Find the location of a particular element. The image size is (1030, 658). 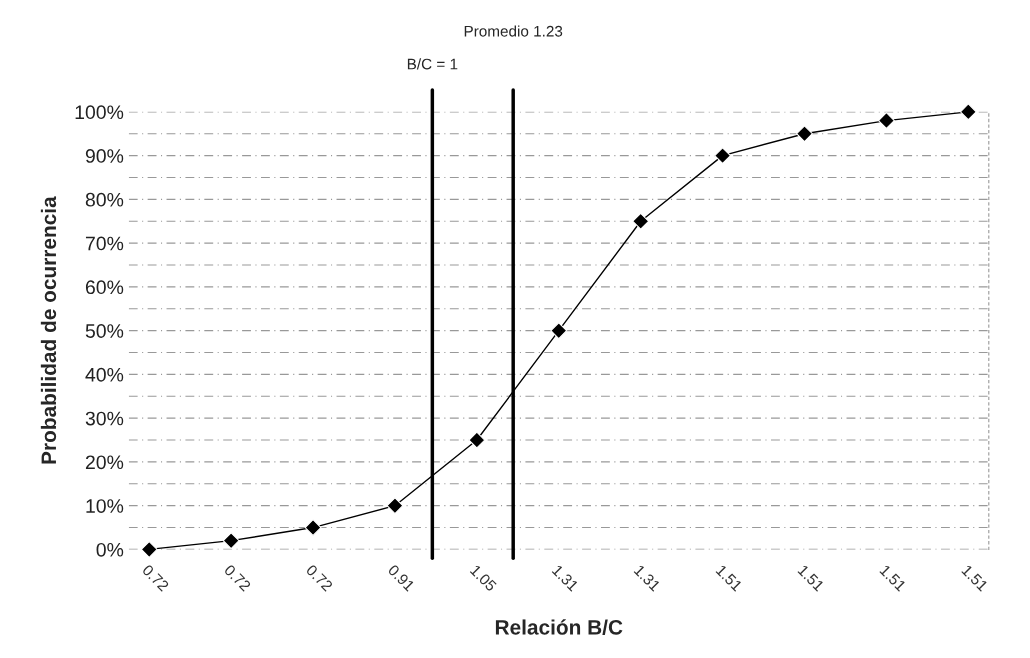

text: B/C = 1 is located at coordinates (432, 64).